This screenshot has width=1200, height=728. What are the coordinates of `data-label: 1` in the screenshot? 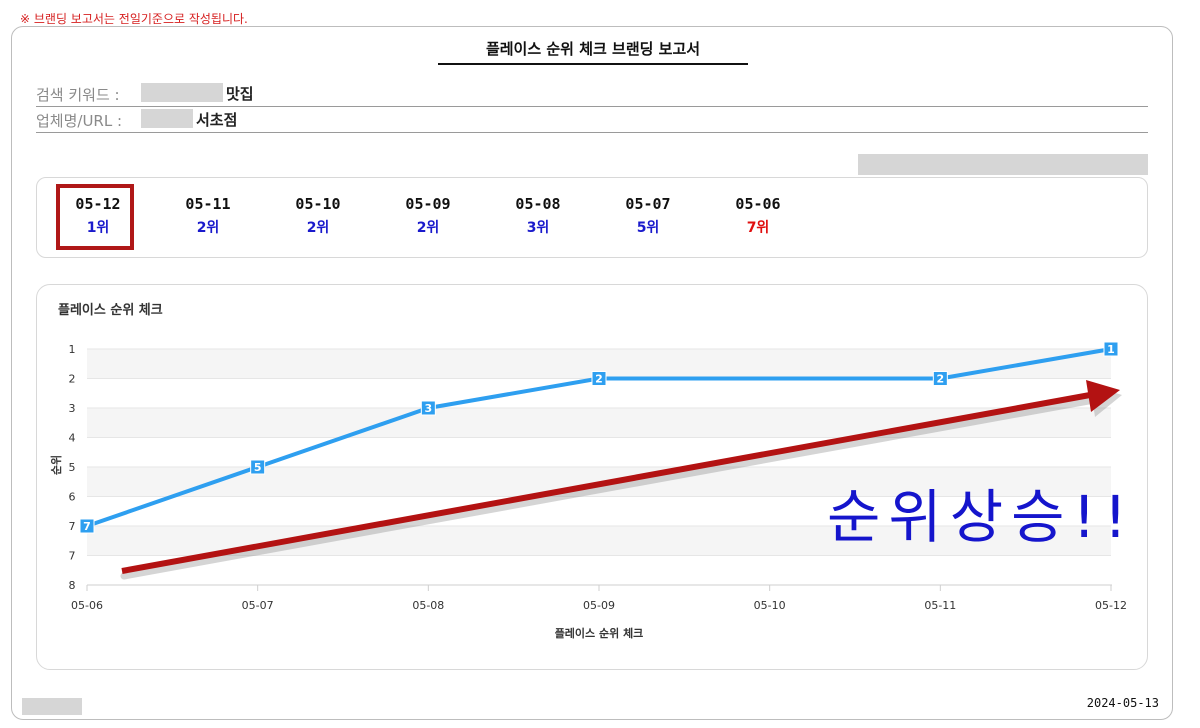 It's located at (1111, 349).